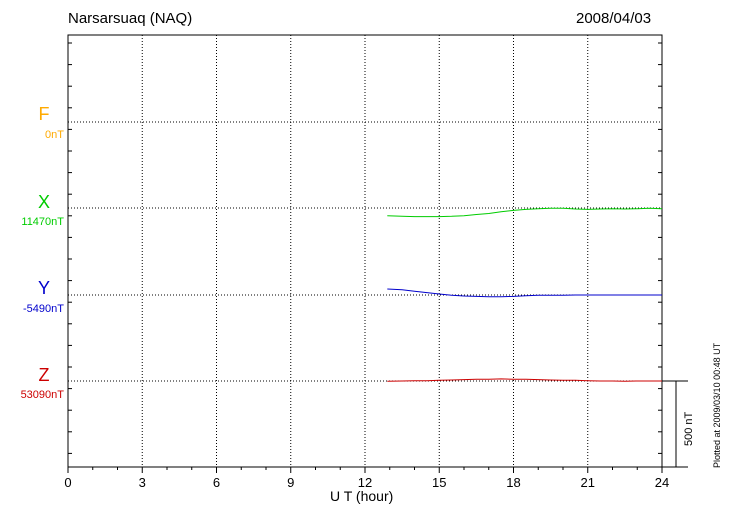 This screenshot has height=520, width=730. Describe the element at coordinates (365, 482) in the screenshot. I see `x-tick-label: 12` at that location.